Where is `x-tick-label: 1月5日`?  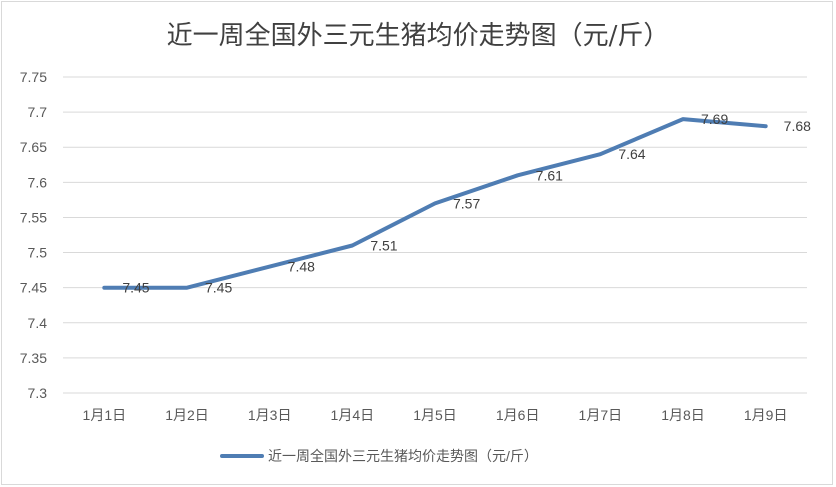
x-tick-label: 1月5日 is located at coordinates (435, 415).